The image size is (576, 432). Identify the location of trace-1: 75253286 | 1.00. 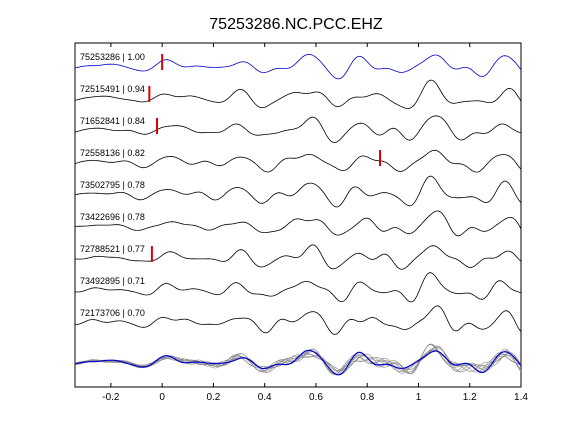
(298, 66).